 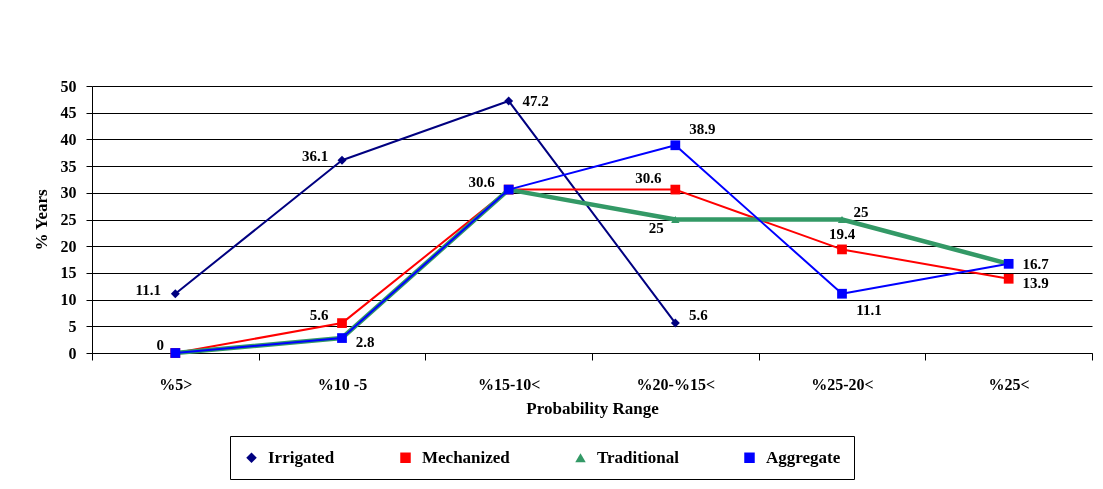 I want to click on x-axis-title: Probability Range, so click(x=593, y=408).